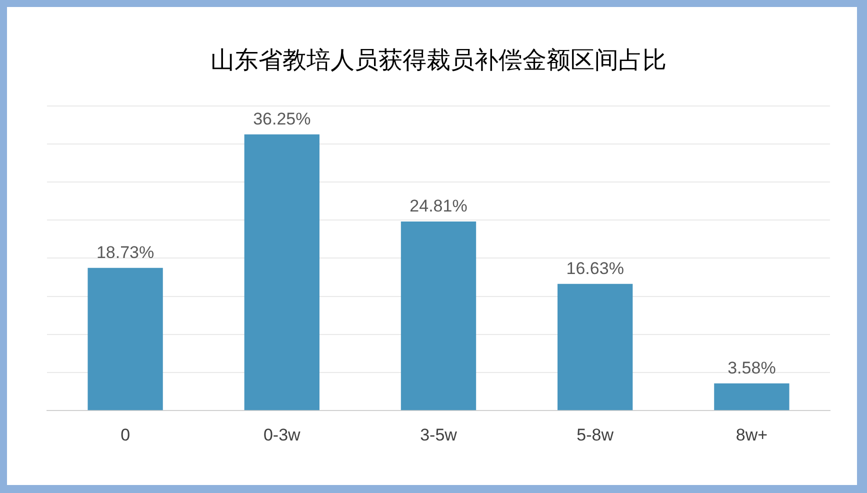 Image resolution: width=867 pixels, height=493 pixels. What do you see at coordinates (125, 434) in the screenshot?
I see `x-tick-label: 0` at bounding box center [125, 434].